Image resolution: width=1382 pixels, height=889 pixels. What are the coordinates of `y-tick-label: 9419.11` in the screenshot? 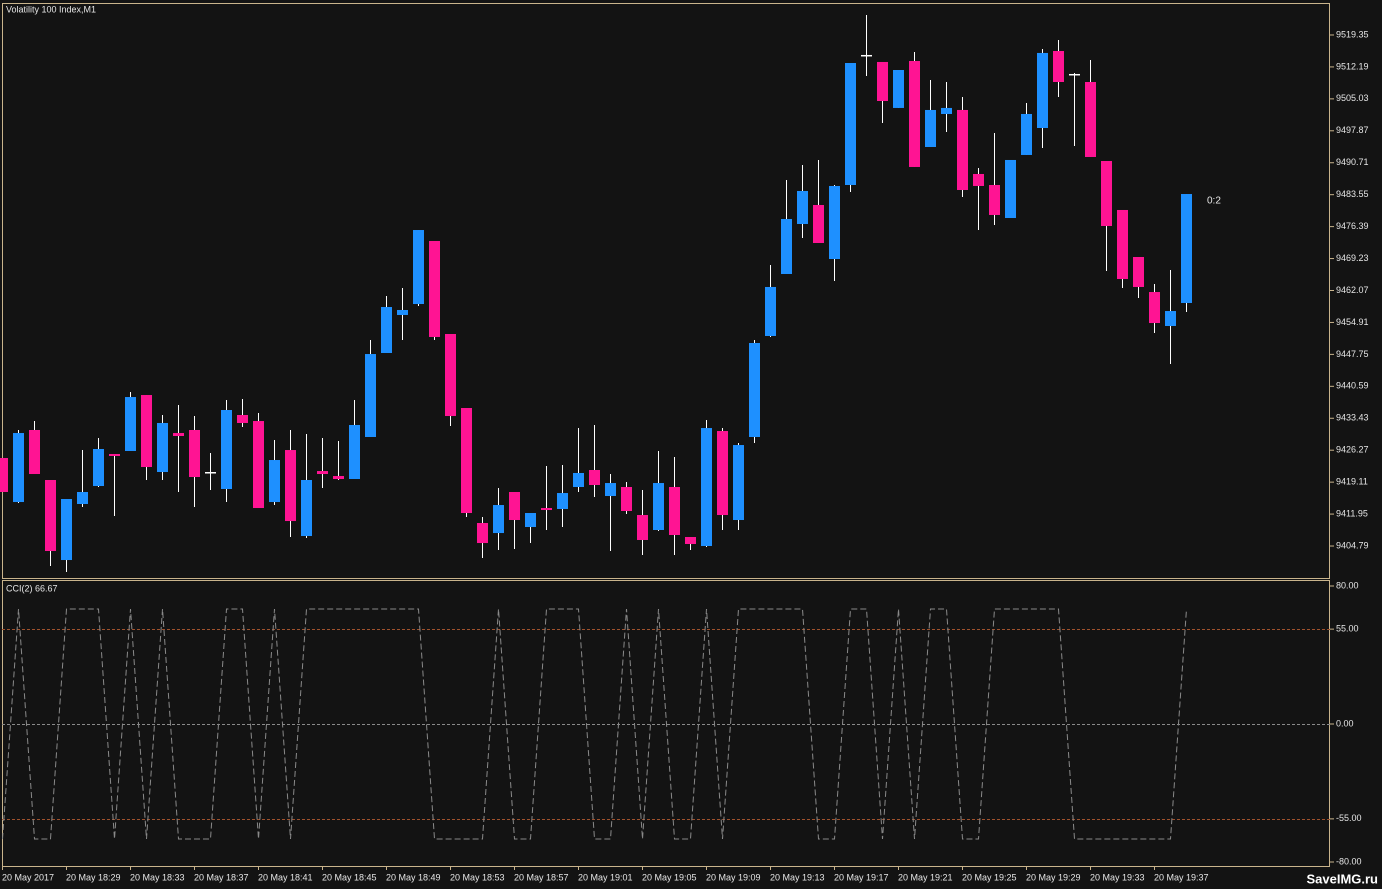 It's located at (1352, 482).